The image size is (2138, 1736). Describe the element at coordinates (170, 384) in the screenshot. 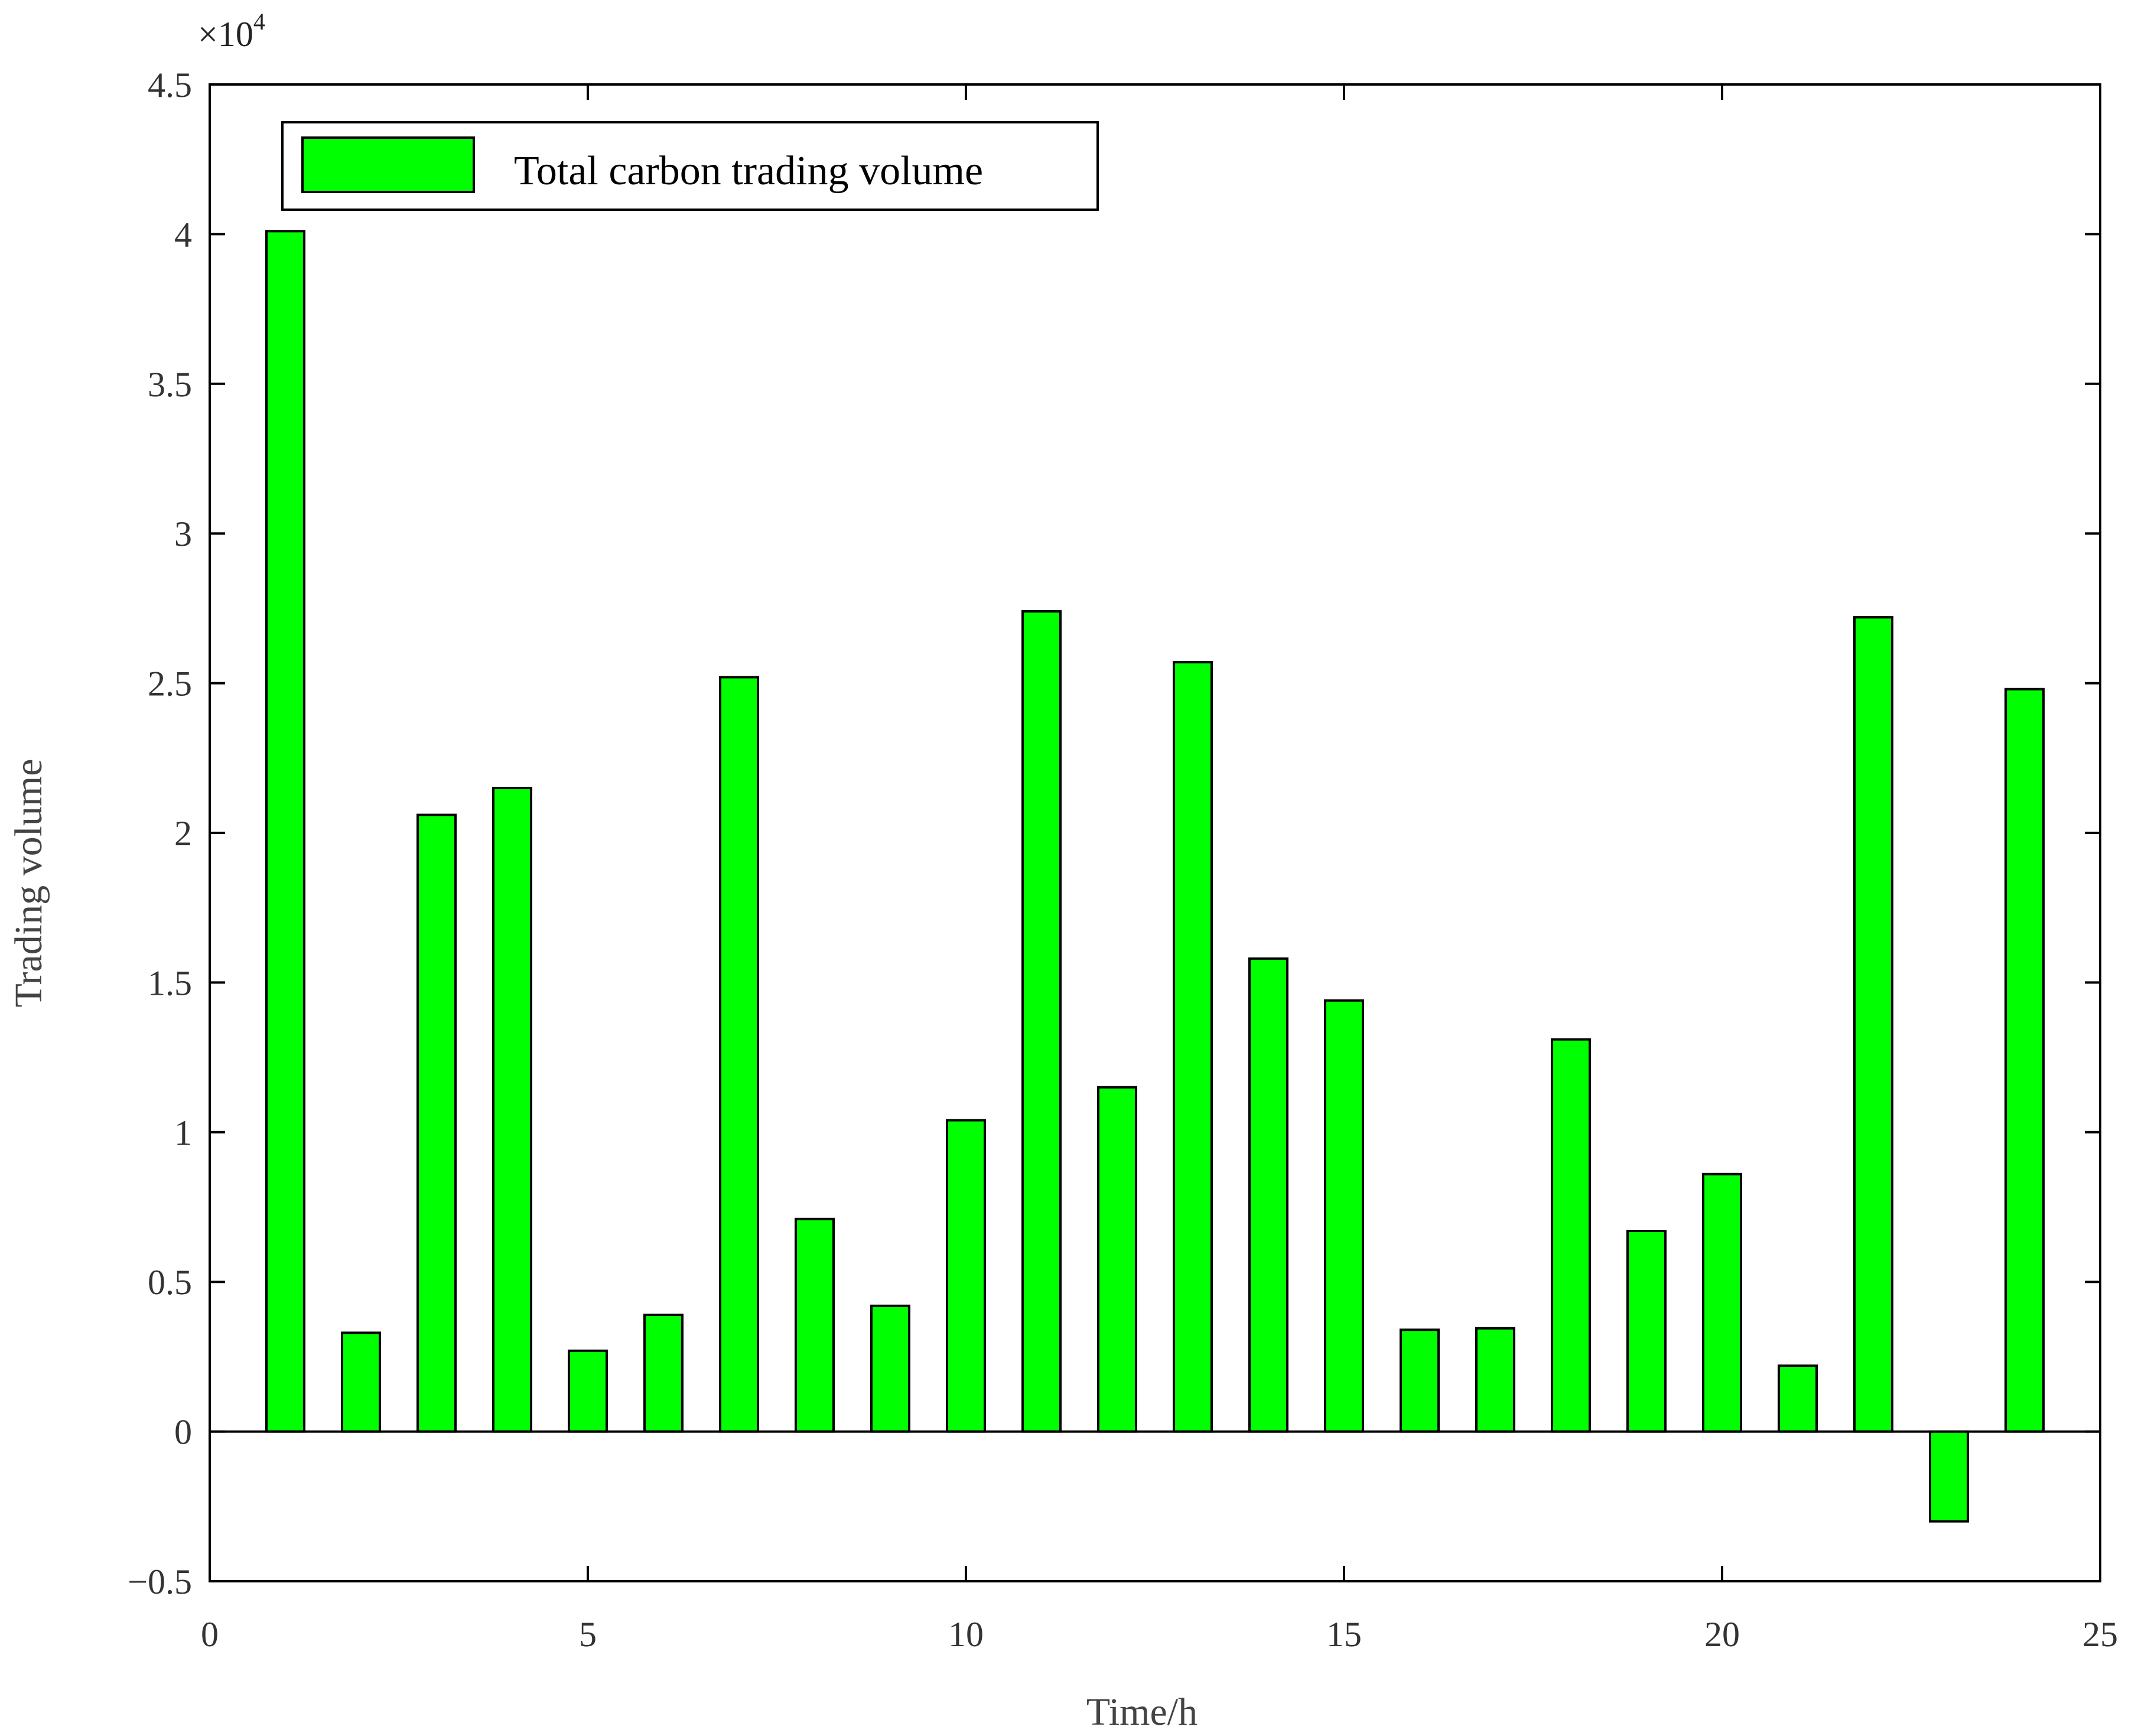

I see `y-tick-label: 3.5` at that location.